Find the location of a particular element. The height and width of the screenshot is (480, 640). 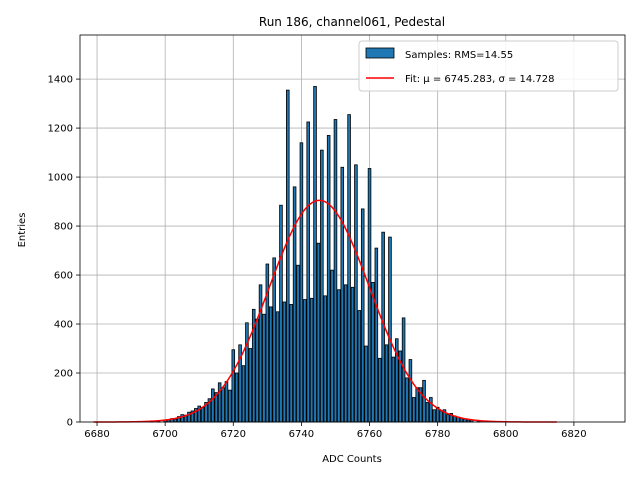

y-axis-ticks: 0 200 400 600 800 1000 1200 1400 is located at coordinates (64, 252).